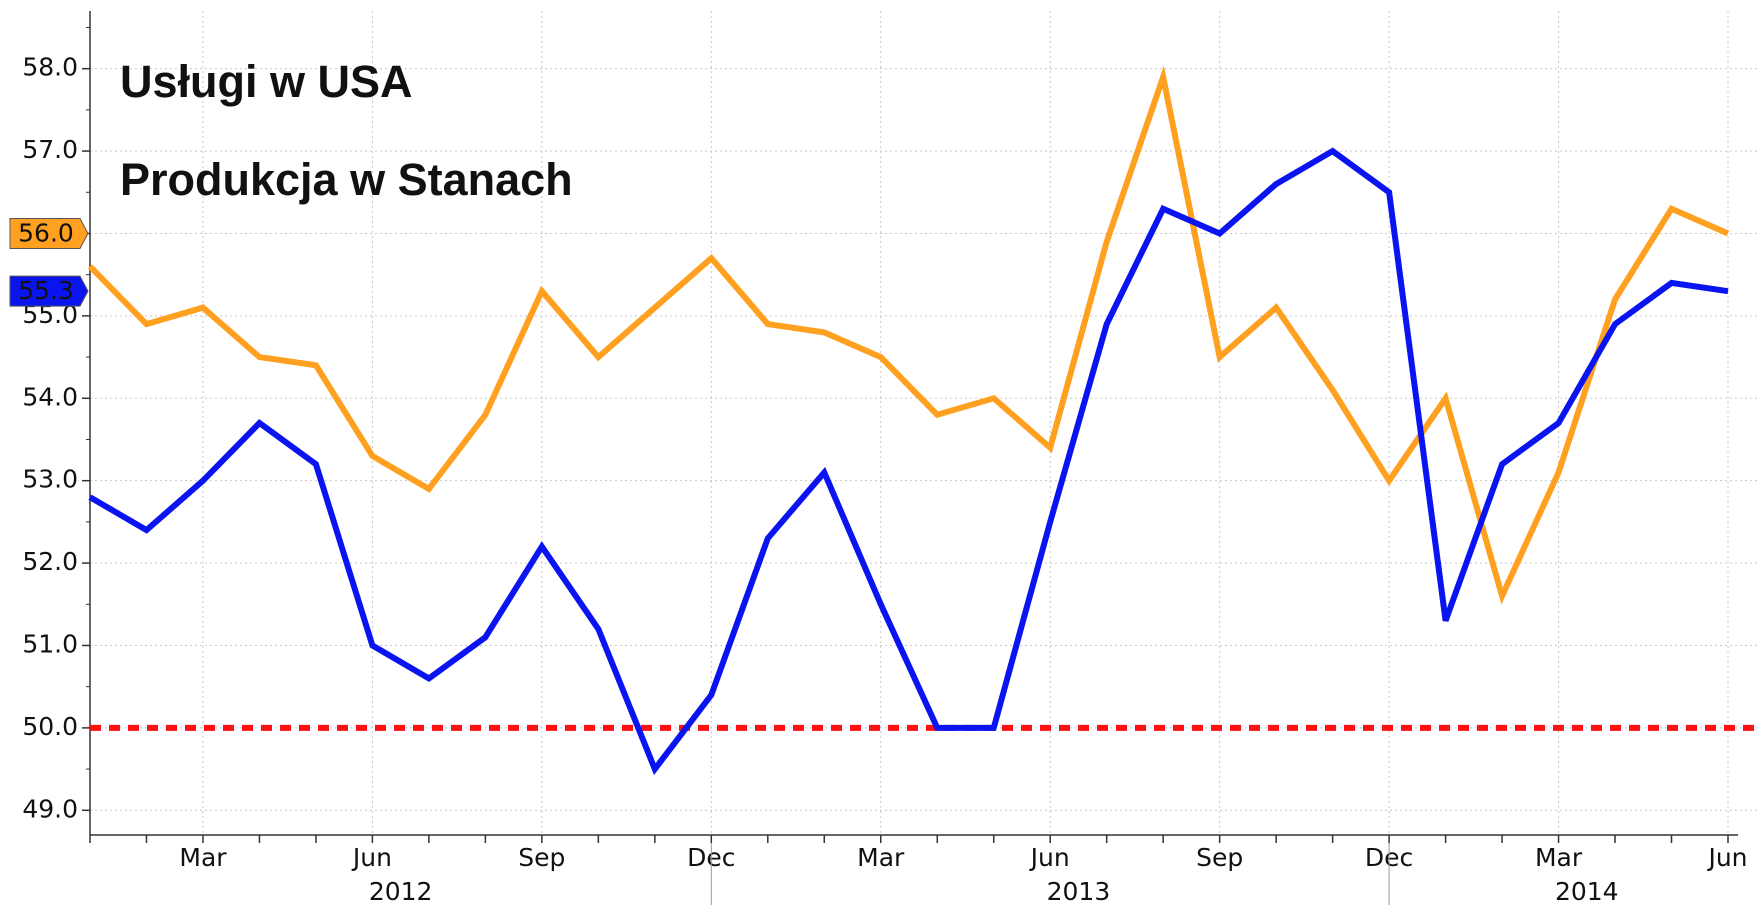 The width and height of the screenshot is (1758, 905). Describe the element at coordinates (346, 179) in the screenshot. I see `legend-entry: Produkcja w Stanach` at that location.